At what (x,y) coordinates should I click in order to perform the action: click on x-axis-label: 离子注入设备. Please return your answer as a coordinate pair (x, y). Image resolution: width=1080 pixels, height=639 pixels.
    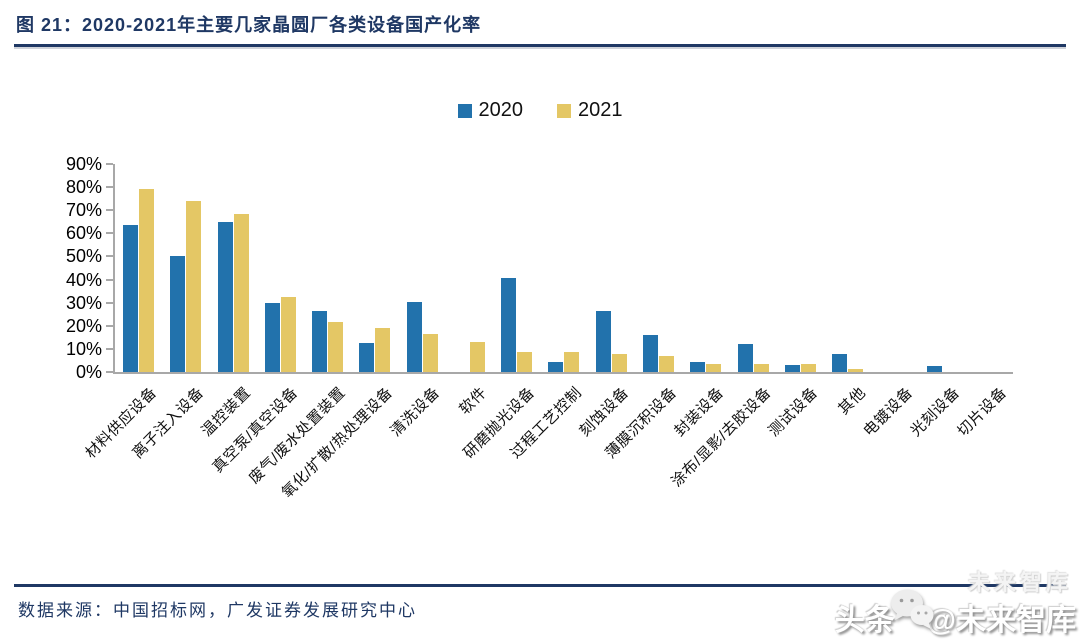
    Looking at the image, I should click on (168, 423).